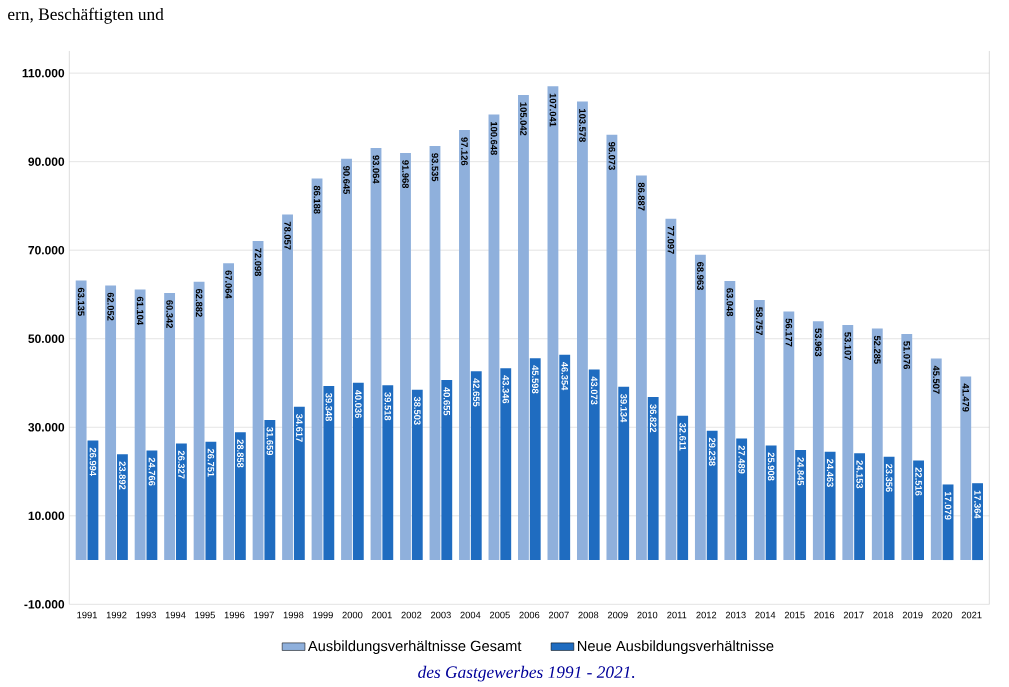 The width and height of the screenshot is (1009, 687). What do you see at coordinates (966, 397) in the screenshot?
I see `data-label: 41.479` at bounding box center [966, 397].